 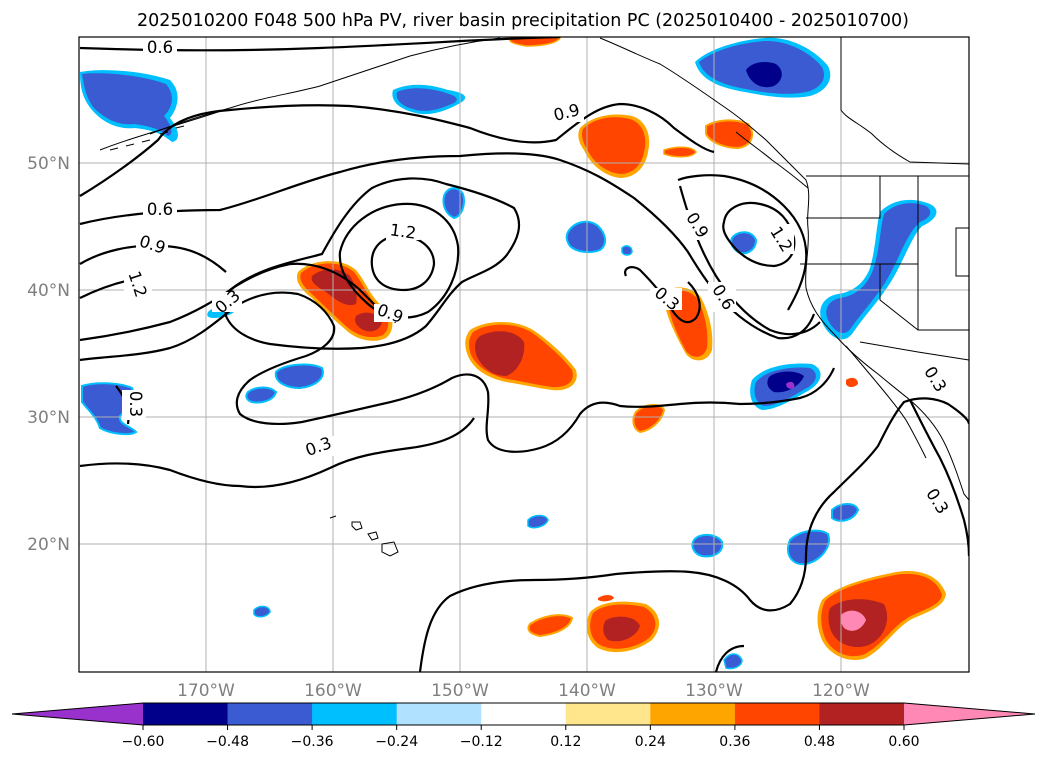 What do you see at coordinates (733, 661) in the screenshot?
I see `neg-region-south-e` at bounding box center [733, 661].